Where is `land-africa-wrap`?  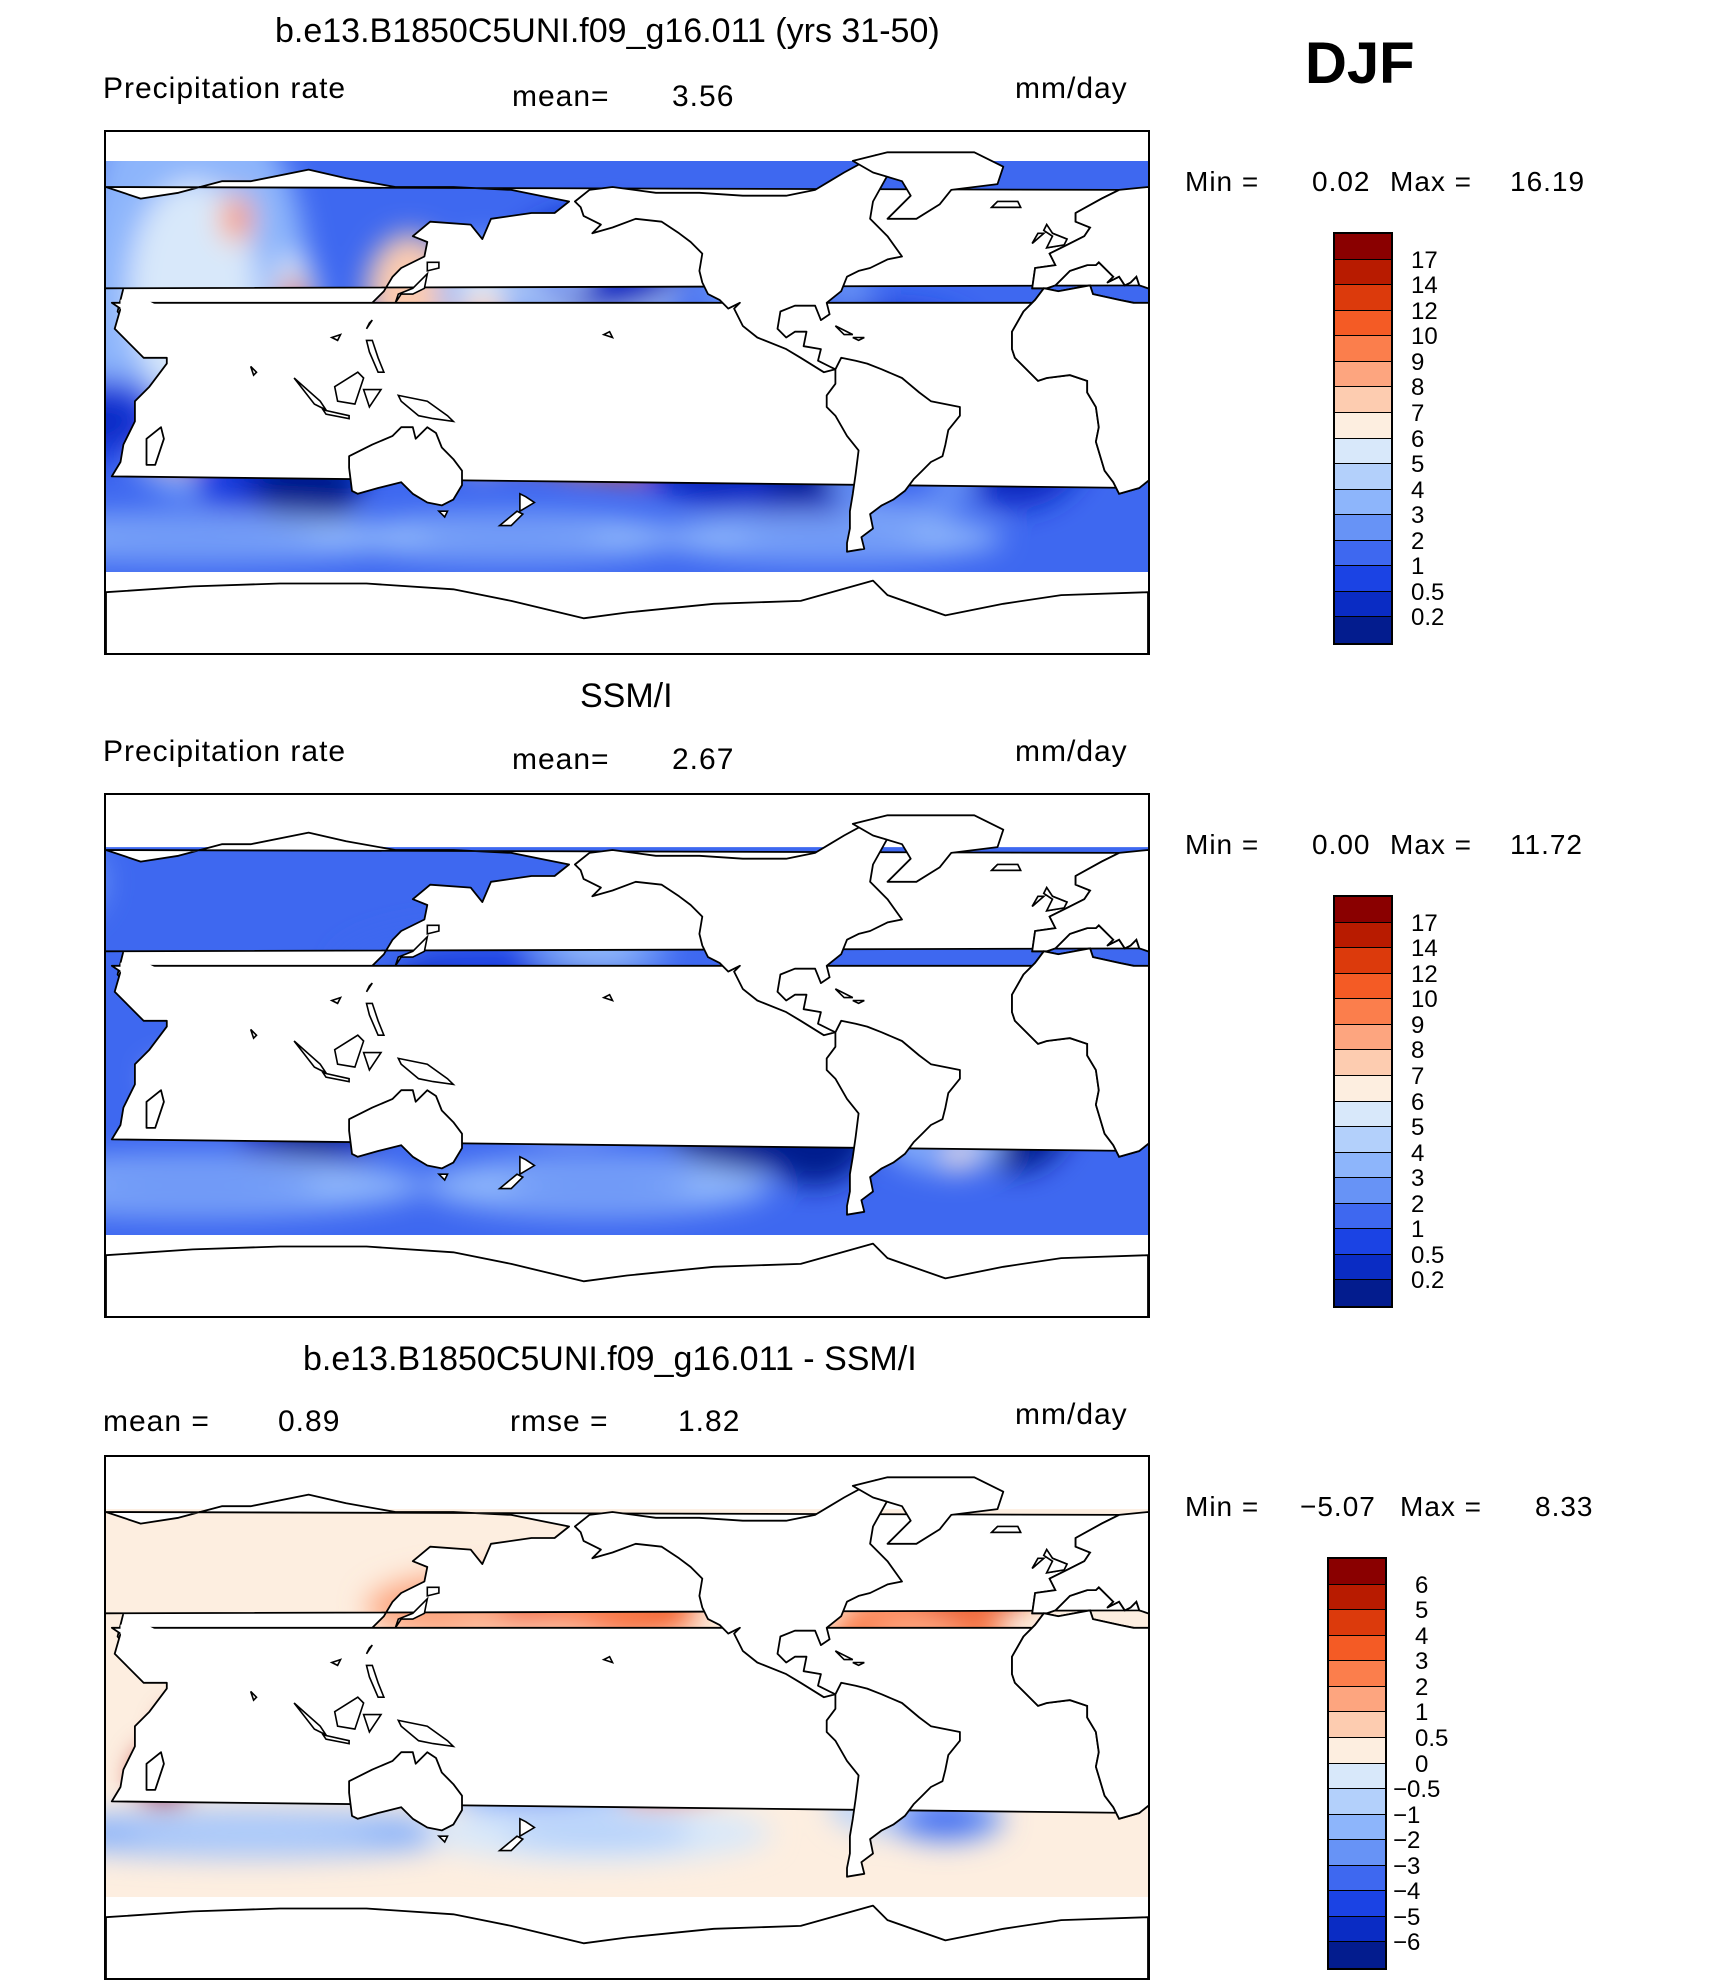 land-africa-wrap is located at coordinates (1079, 1714).